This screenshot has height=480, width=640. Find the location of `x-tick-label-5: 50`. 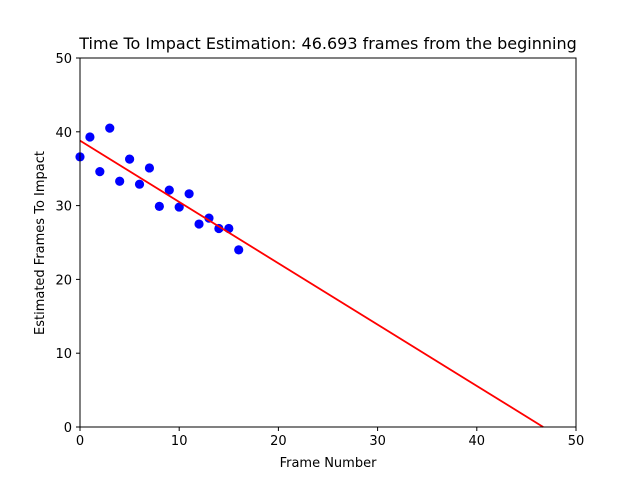

x-tick-label-5: 50 is located at coordinates (576, 441).